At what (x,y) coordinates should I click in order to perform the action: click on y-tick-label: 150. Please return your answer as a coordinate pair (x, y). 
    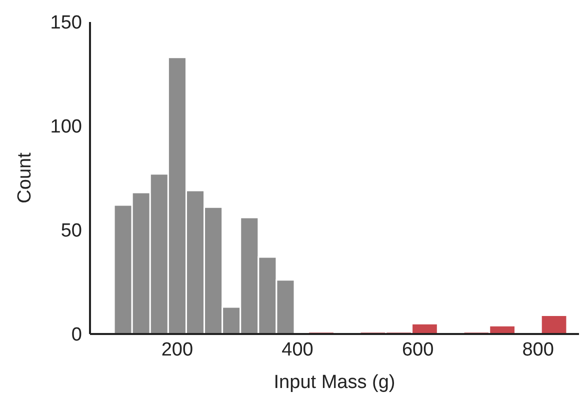
    Looking at the image, I should click on (66, 23).